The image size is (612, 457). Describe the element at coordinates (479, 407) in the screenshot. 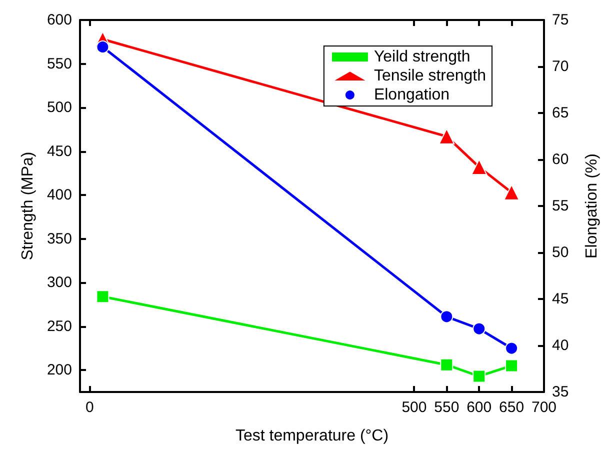

I see `x-tick-label: 600` at that location.